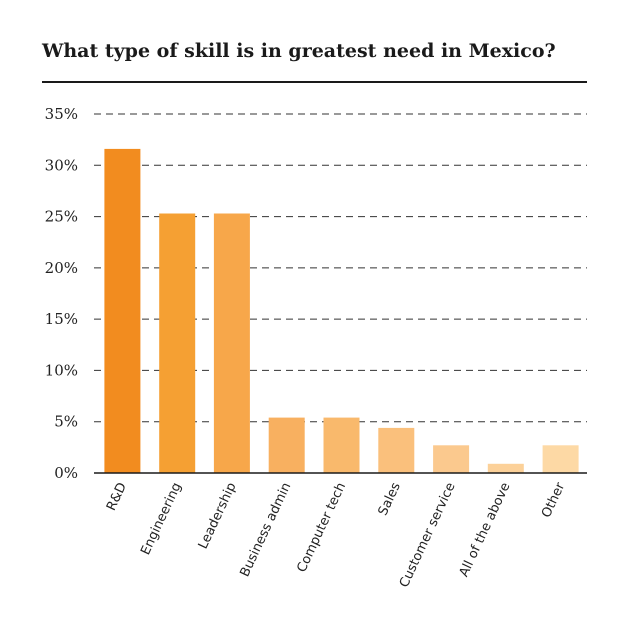 The image size is (620, 636). What do you see at coordinates (61, 293) in the screenshot?
I see `y-axis-ticks: 0% 5% 10% 15% 20% 25% 30% 35%` at bounding box center [61, 293].